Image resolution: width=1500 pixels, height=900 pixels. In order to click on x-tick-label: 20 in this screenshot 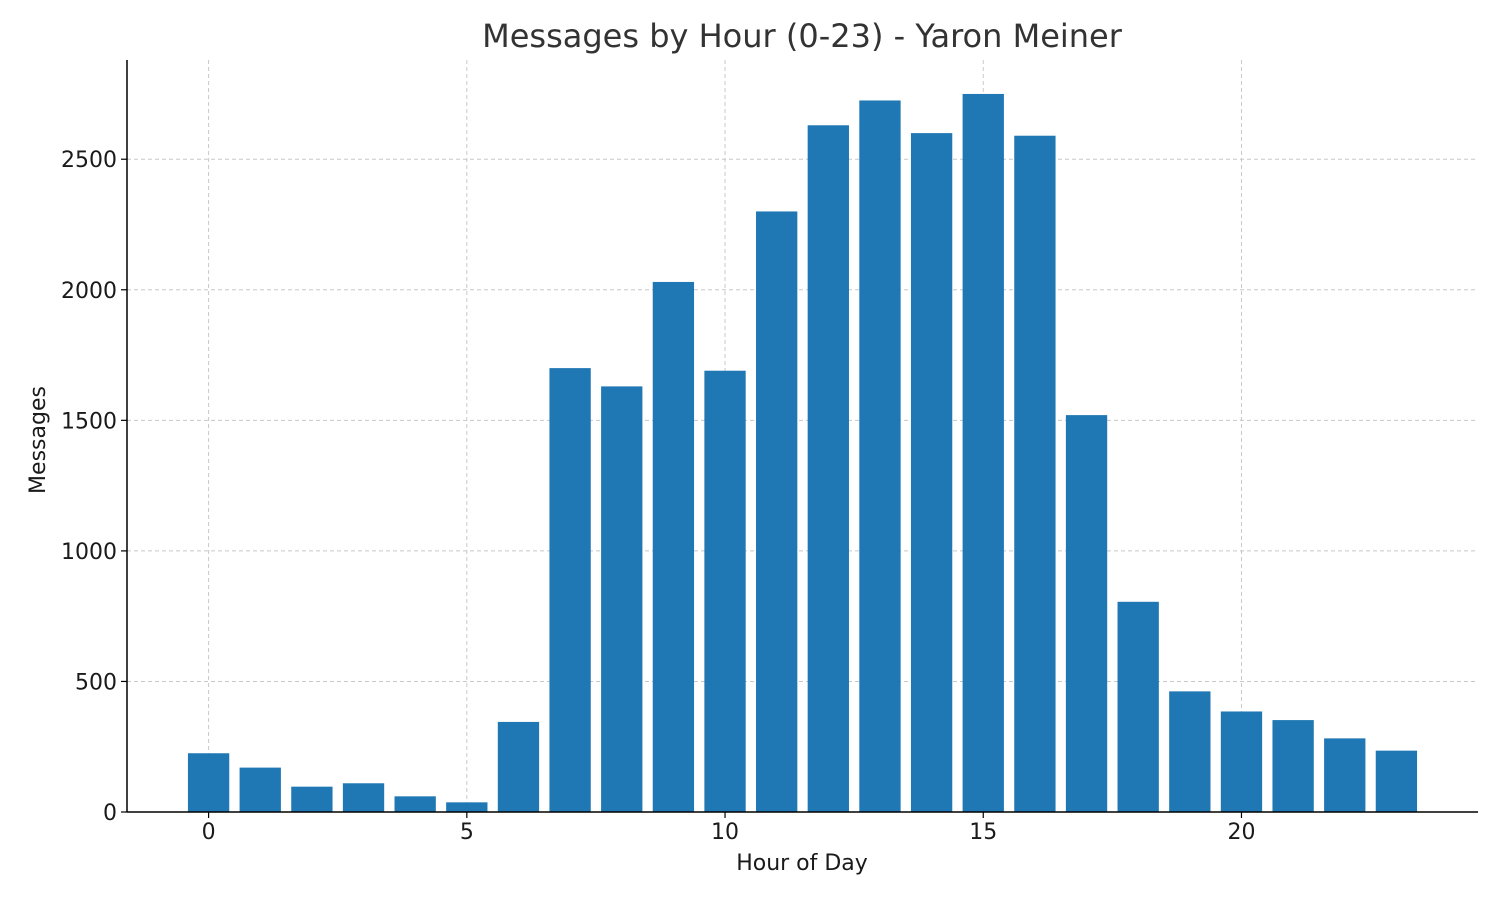, I will do `click(1241, 832)`.